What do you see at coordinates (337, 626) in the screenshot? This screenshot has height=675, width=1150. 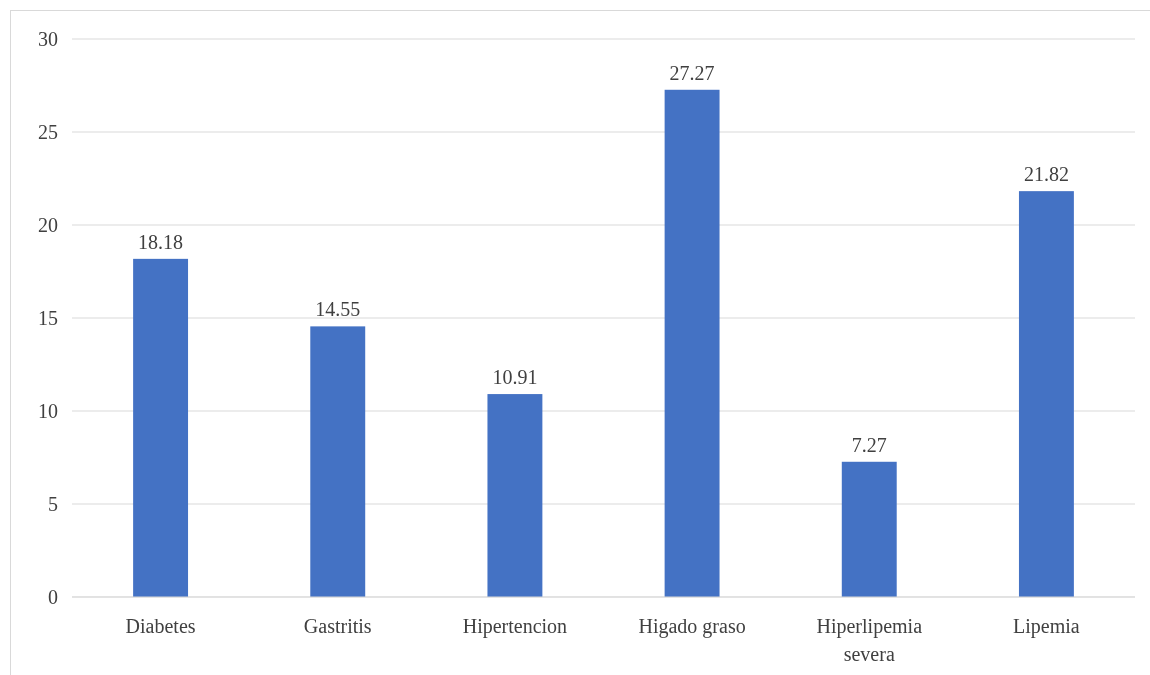 I see `x-tick-label: Gastritis` at bounding box center [337, 626].